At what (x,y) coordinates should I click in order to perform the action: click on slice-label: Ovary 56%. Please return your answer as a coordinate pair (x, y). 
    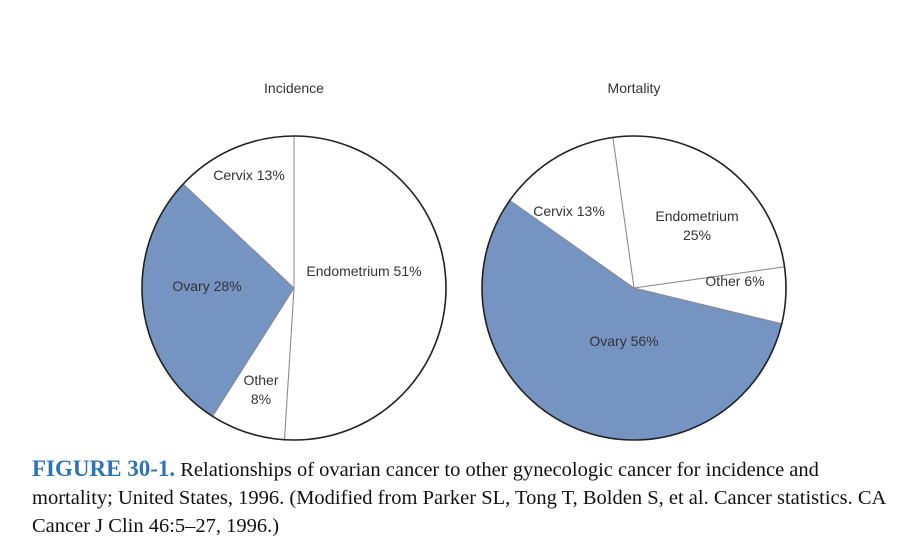
    Looking at the image, I should click on (623, 341).